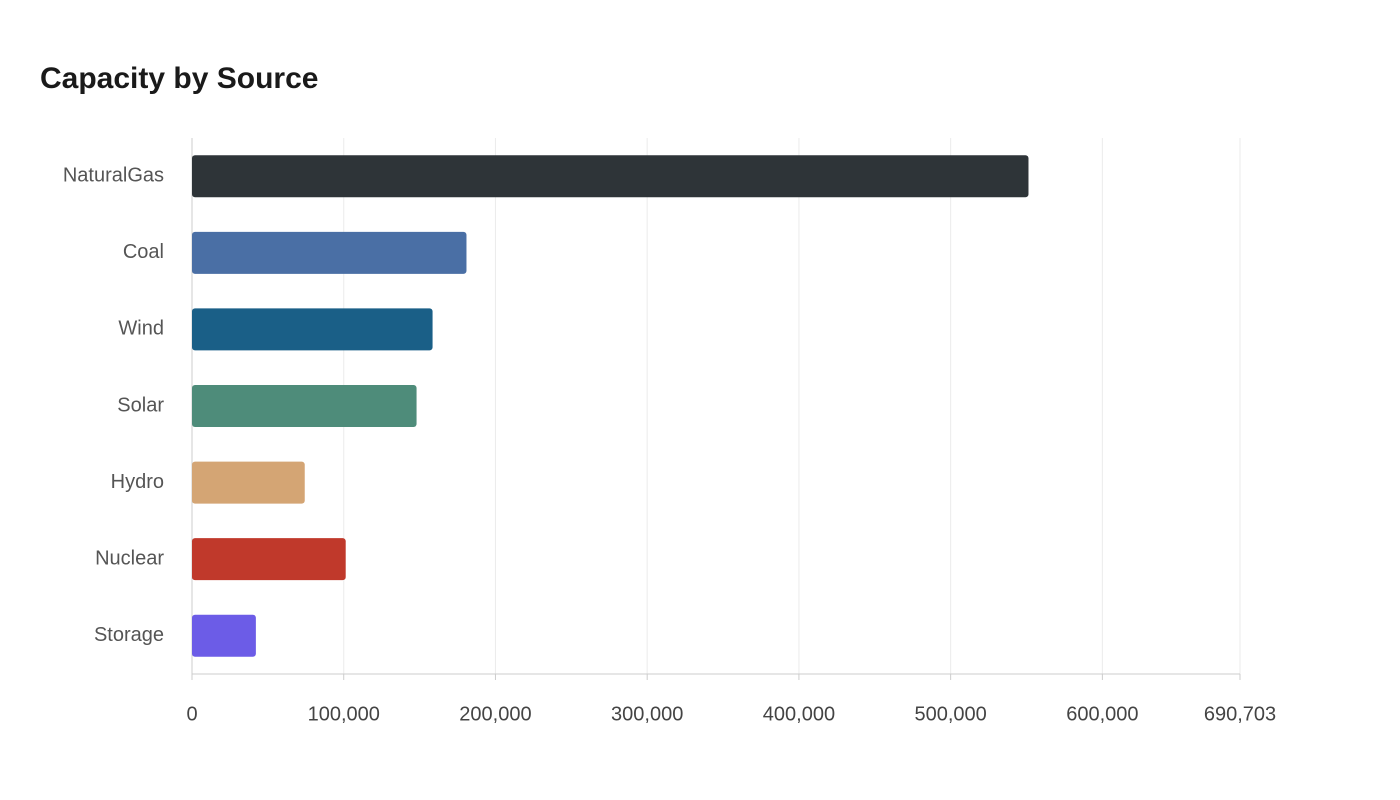  I want to click on y-tick-label: Storage, so click(129, 635).